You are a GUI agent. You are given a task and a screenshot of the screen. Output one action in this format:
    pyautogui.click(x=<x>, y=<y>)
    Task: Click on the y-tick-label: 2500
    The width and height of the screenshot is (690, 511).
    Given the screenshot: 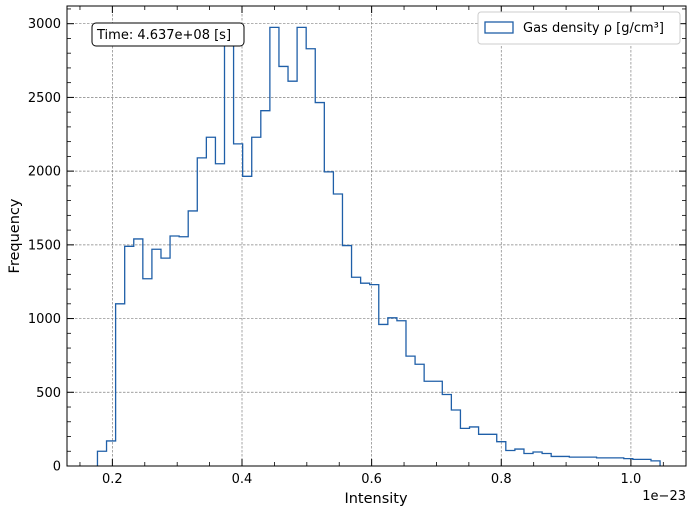 What is the action you would take?
    pyautogui.click(x=44, y=98)
    